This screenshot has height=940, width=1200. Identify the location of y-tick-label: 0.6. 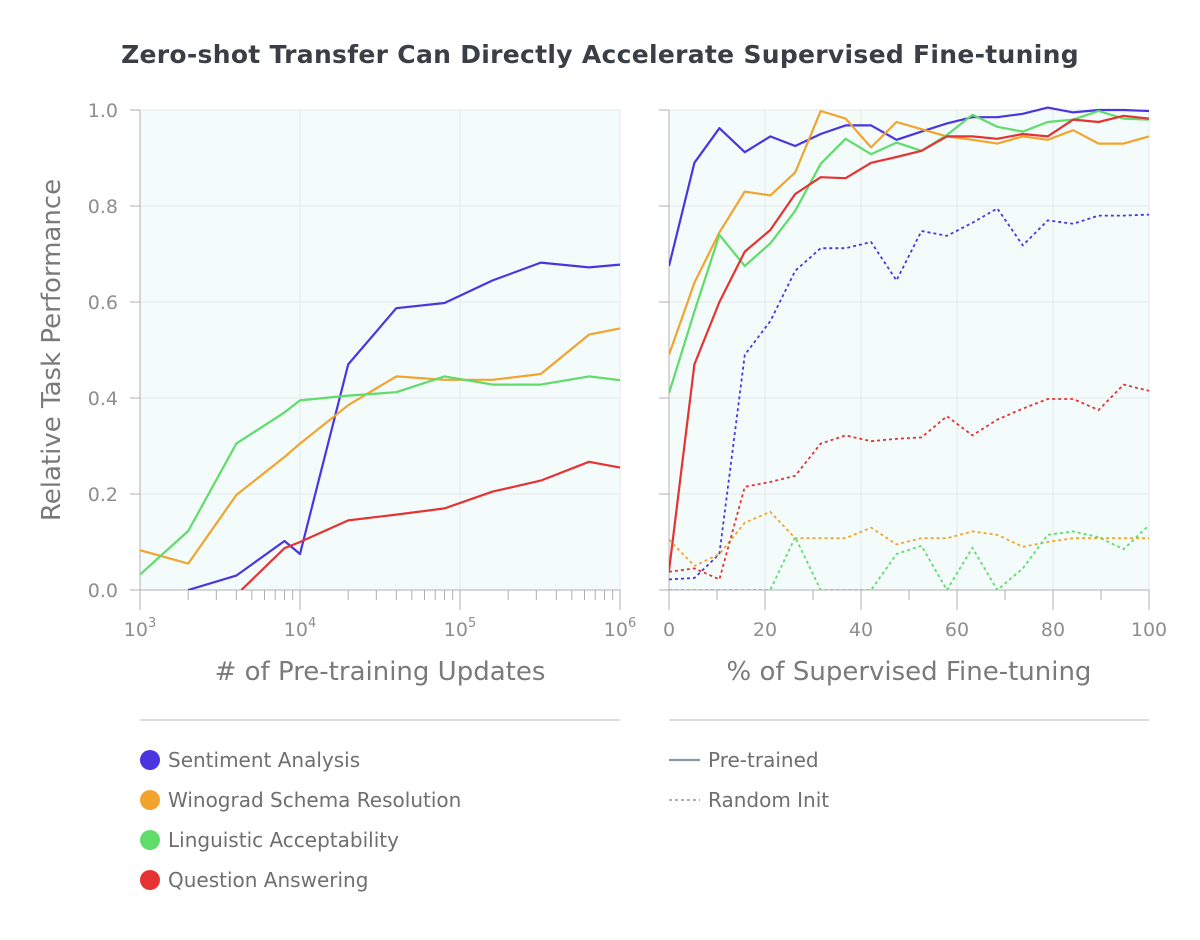
(103, 303).